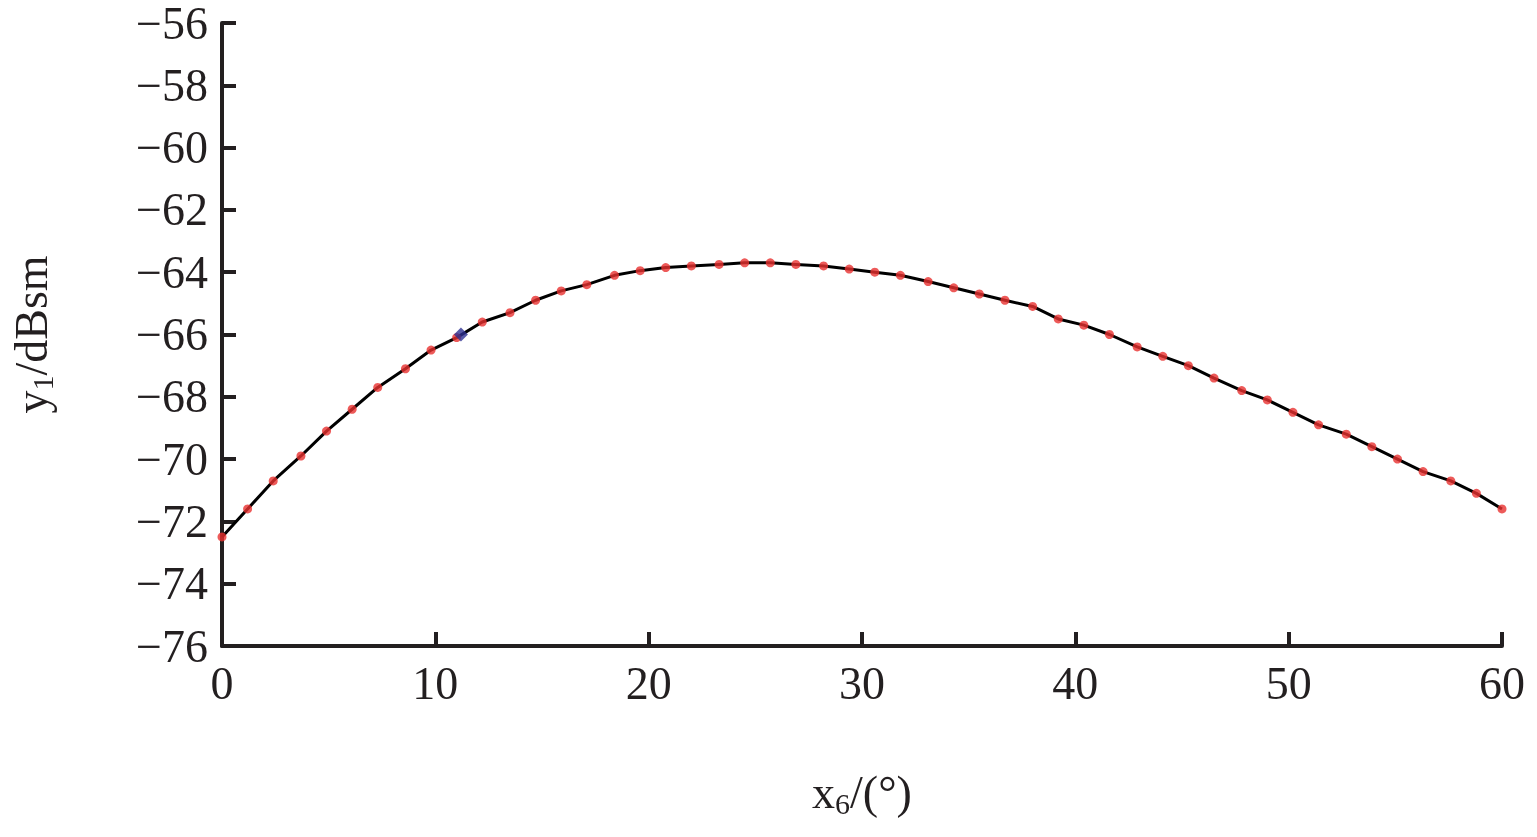  What do you see at coordinates (172, 334) in the screenshot?
I see `y-tick-label: −66` at bounding box center [172, 334].